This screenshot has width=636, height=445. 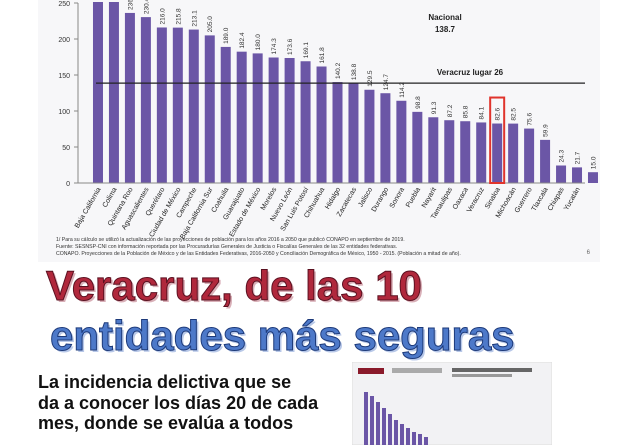 What do you see at coordinates (402, 90) in the screenshot?
I see `value-label: 114.2` at bounding box center [402, 90].